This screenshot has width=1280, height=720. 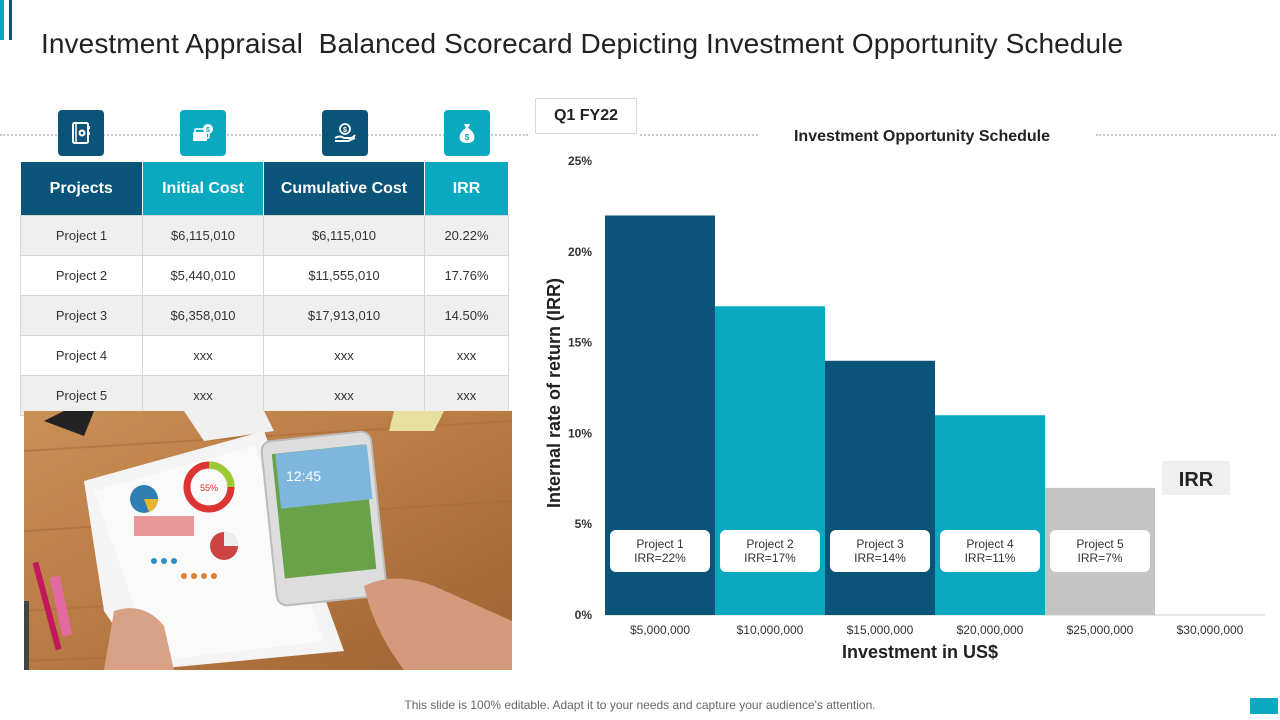 I want to click on hand-money-icon: $, so click(x=345, y=133).